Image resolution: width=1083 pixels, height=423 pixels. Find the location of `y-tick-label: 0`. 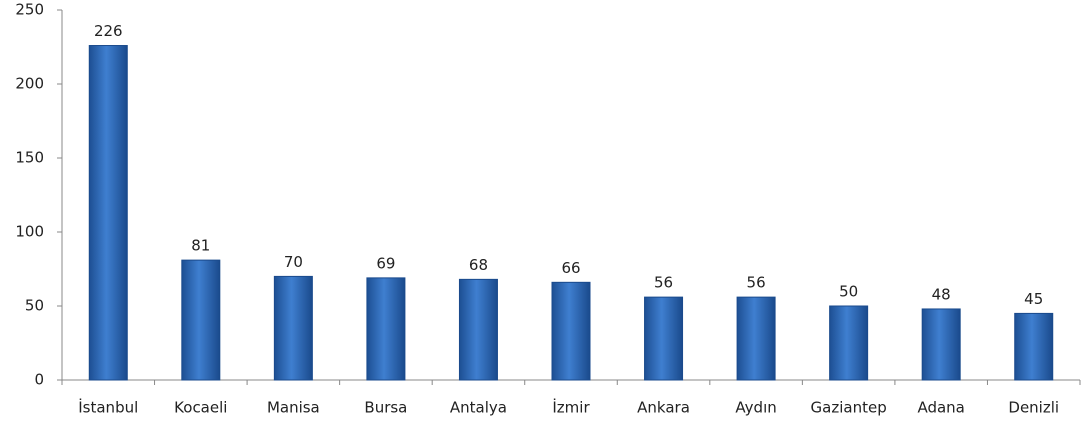

y-tick-label: 0 is located at coordinates (39, 380).